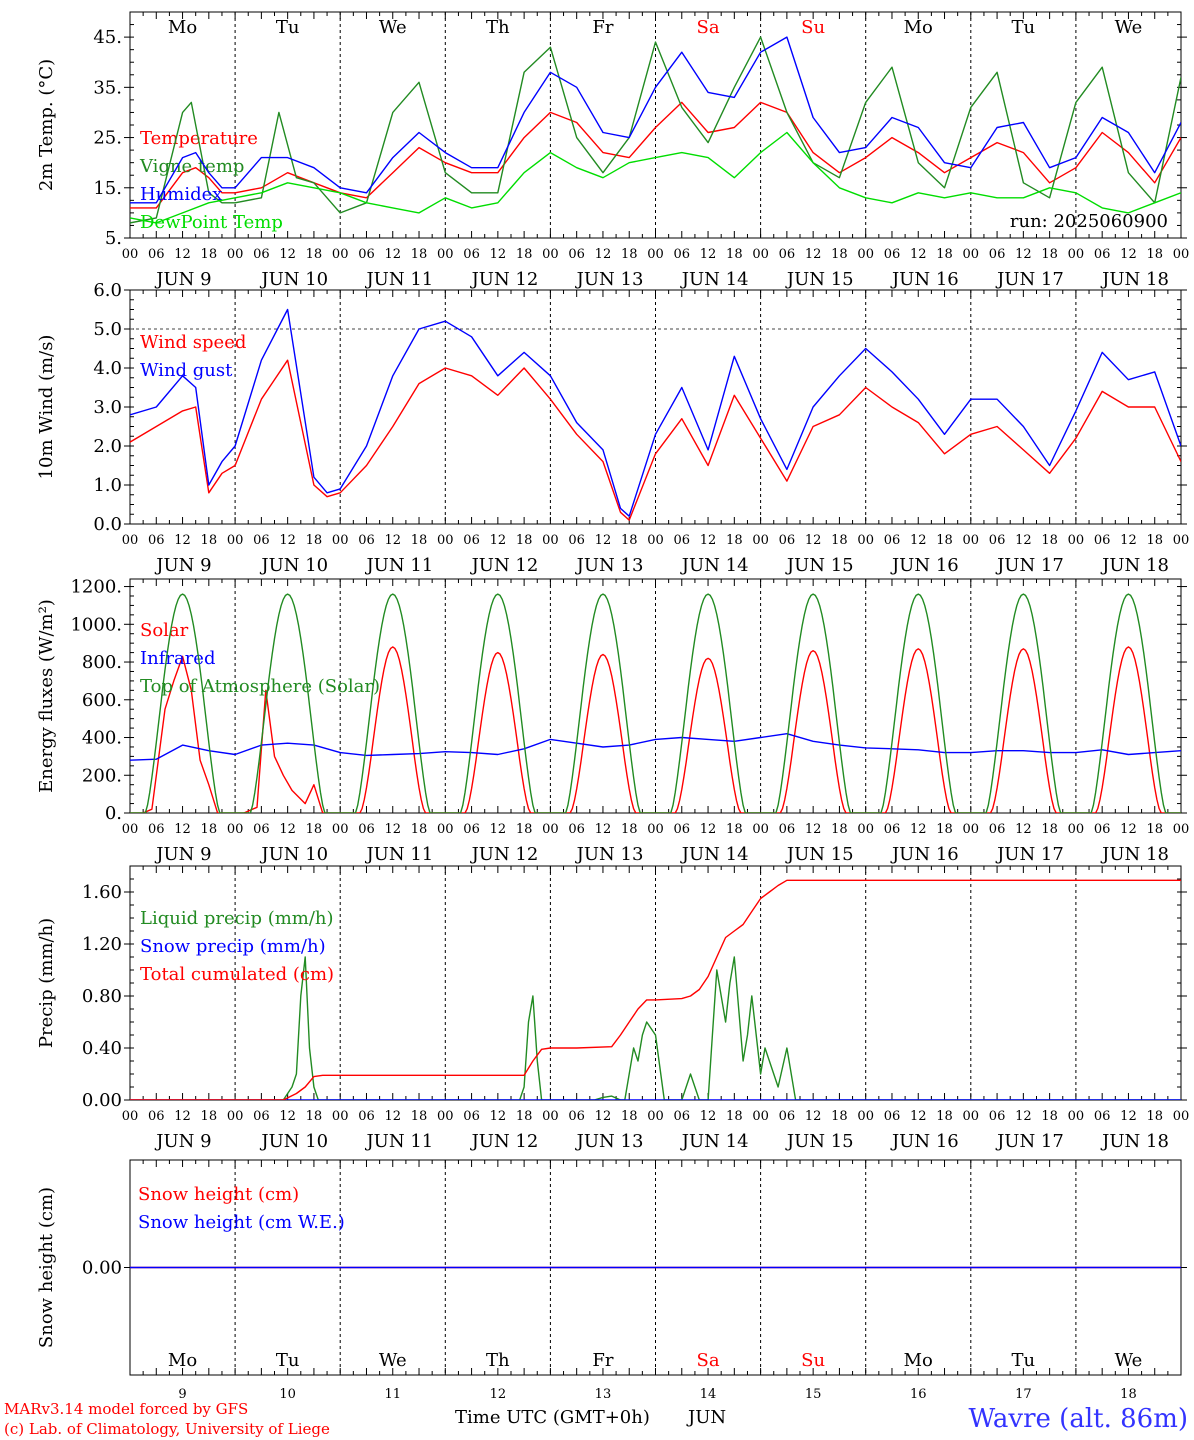 The image size is (1194, 1440). What do you see at coordinates (107, 37) in the screenshot?
I see `y-tick-label: 45.` at bounding box center [107, 37].